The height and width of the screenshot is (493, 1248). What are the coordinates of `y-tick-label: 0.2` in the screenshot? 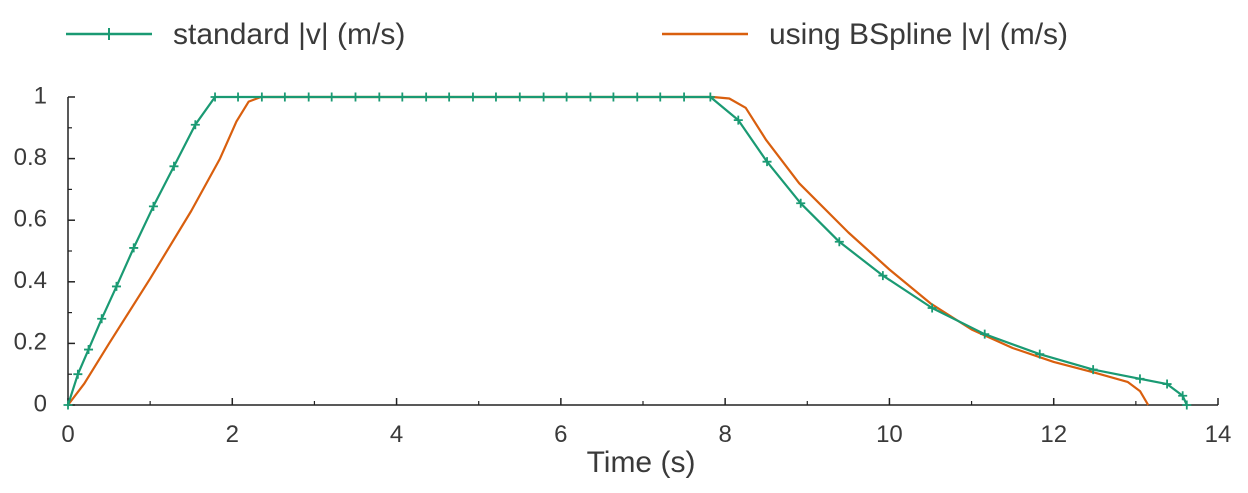 It's located at (30, 342).